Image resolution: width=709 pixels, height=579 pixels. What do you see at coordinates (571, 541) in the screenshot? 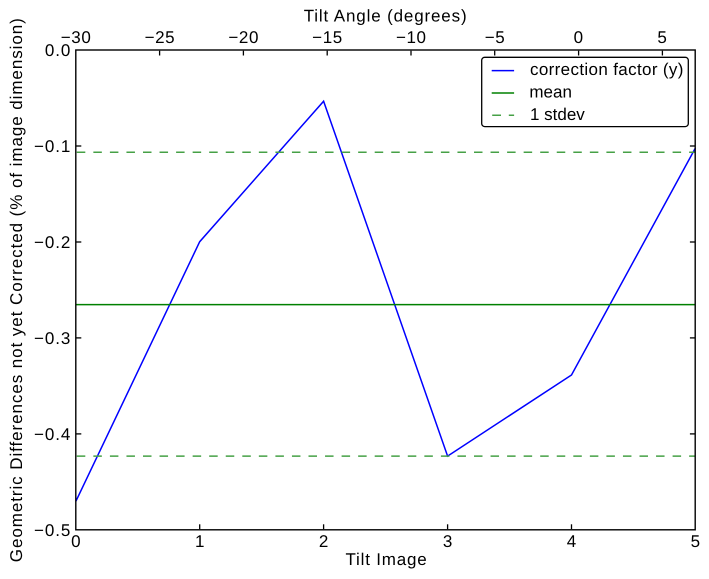
I see `svg-text: 4` at bounding box center [571, 541].